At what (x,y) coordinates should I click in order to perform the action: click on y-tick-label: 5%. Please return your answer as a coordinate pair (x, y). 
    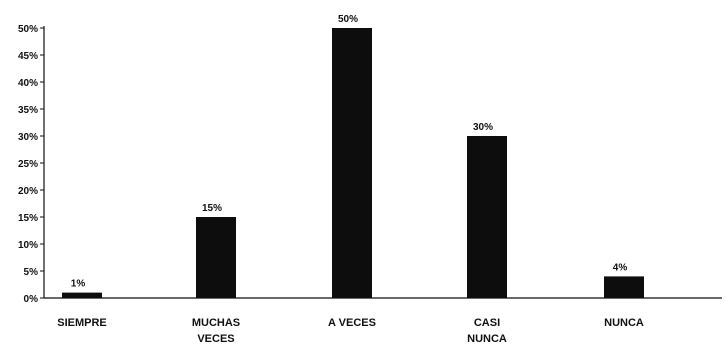
    Looking at the image, I should click on (31, 272).